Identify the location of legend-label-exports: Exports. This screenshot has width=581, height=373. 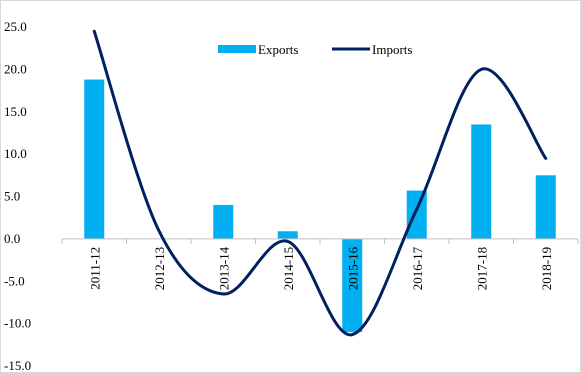
(278, 49).